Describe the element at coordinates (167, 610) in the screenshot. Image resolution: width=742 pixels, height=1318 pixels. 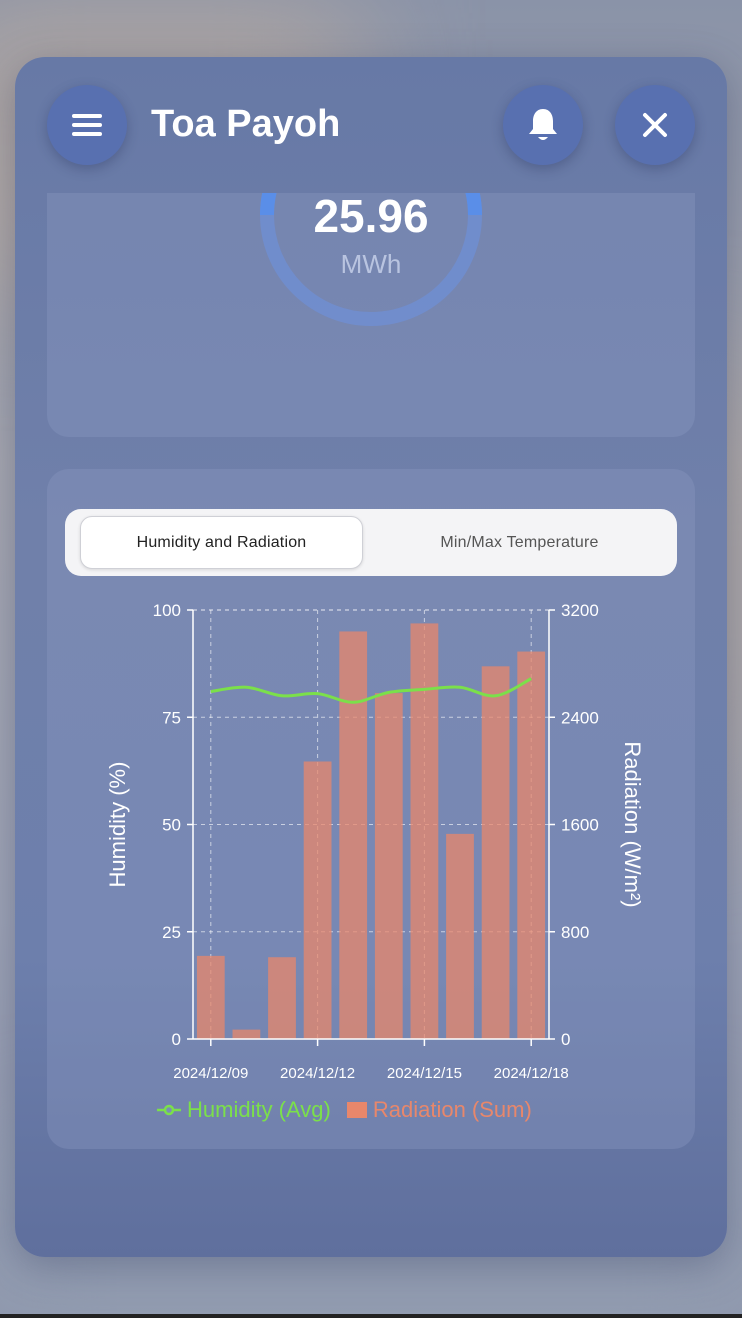
I see `y-tick-label-left: 100` at that location.